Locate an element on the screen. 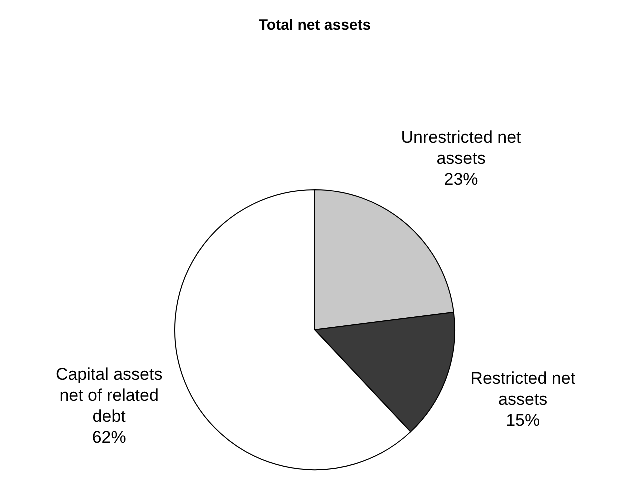 The height and width of the screenshot is (481, 634). data-label: 15% is located at coordinates (523, 420).